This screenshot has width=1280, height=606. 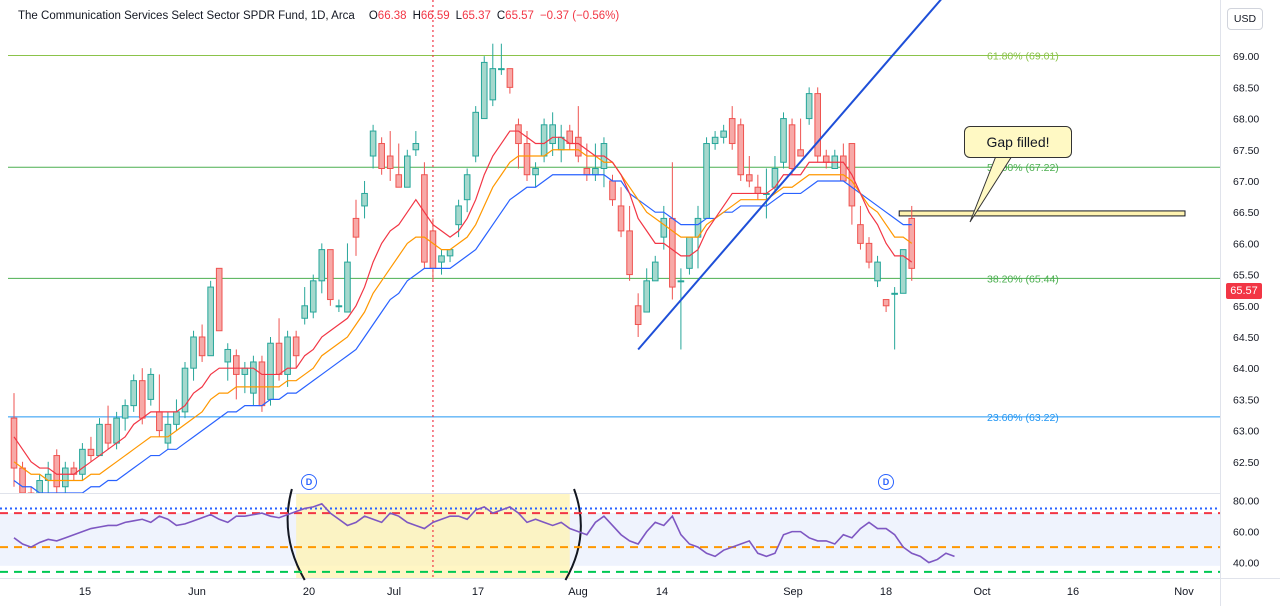 I want to click on time-tick-label: 20, so click(x=309, y=592).